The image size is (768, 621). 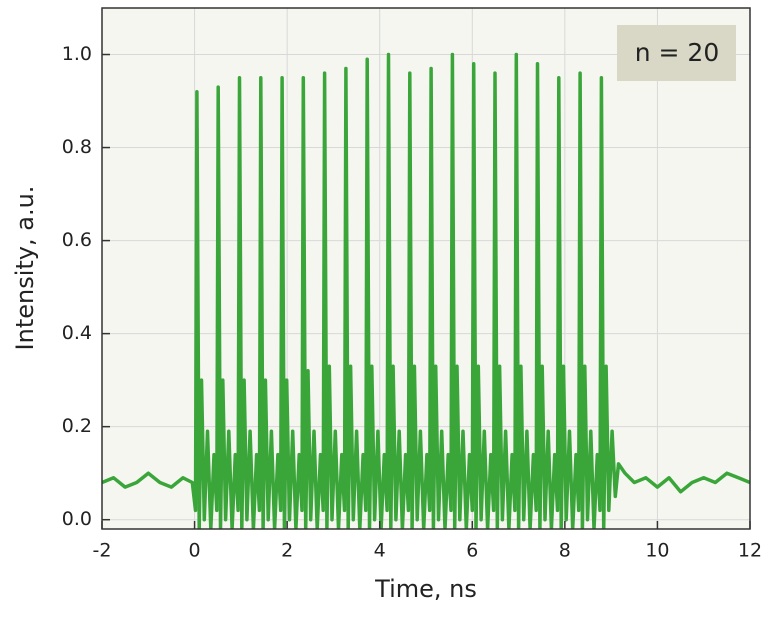 What do you see at coordinates (657, 551) in the screenshot?
I see `x-tick-label: 10` at bounding box center [657, 551].